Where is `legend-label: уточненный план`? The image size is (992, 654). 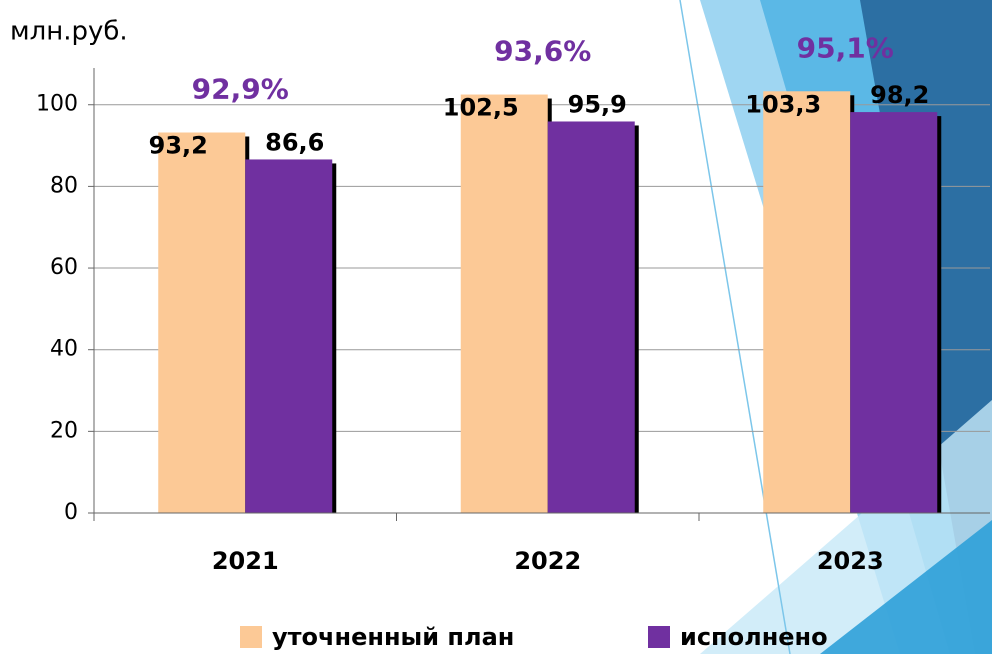 legend-label: уточненный план is located at coordinates (393, 637).